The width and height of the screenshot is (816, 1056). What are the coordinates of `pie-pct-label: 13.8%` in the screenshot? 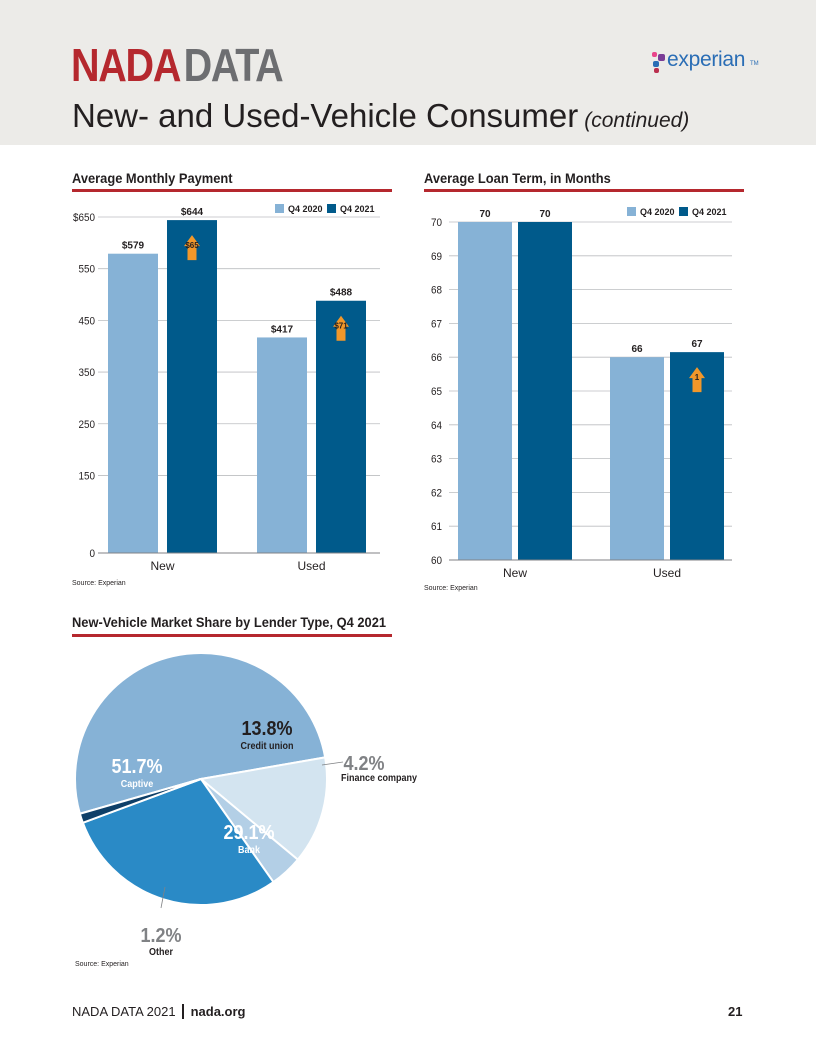 It's located at (266, 729).